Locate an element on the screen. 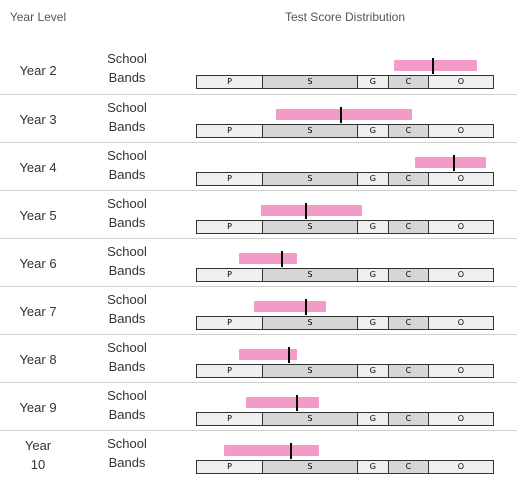 The image size is (517, 479). year-label: Year 2 is located at coordinates (38, 70).